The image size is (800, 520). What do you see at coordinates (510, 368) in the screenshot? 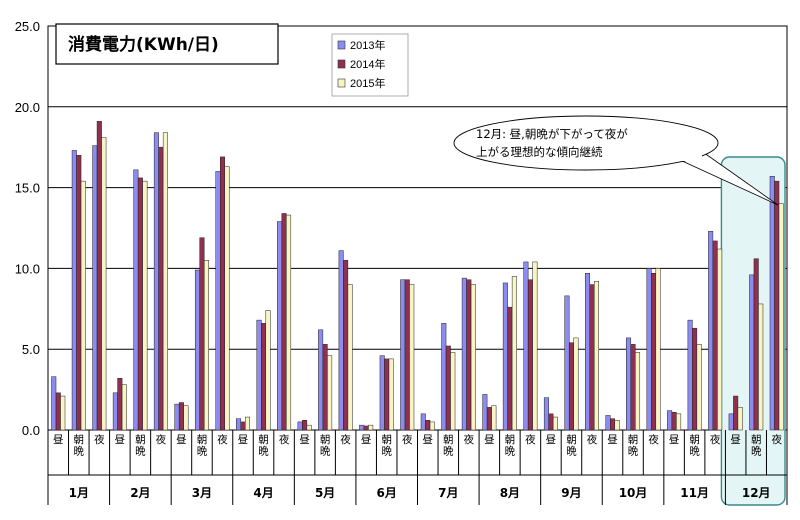
I see `bar-2014年-22` at bounding box center [510, 368].